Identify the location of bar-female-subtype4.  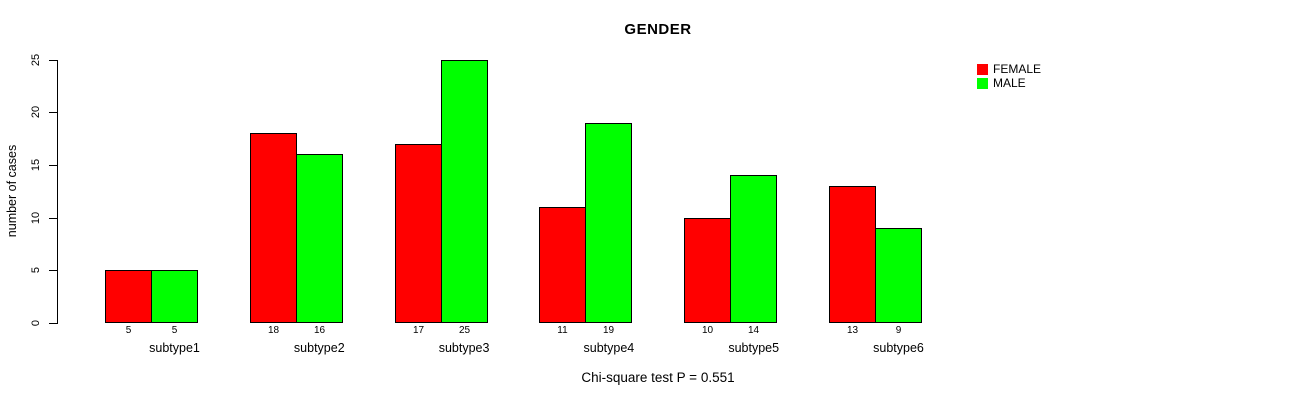
(562, 265).